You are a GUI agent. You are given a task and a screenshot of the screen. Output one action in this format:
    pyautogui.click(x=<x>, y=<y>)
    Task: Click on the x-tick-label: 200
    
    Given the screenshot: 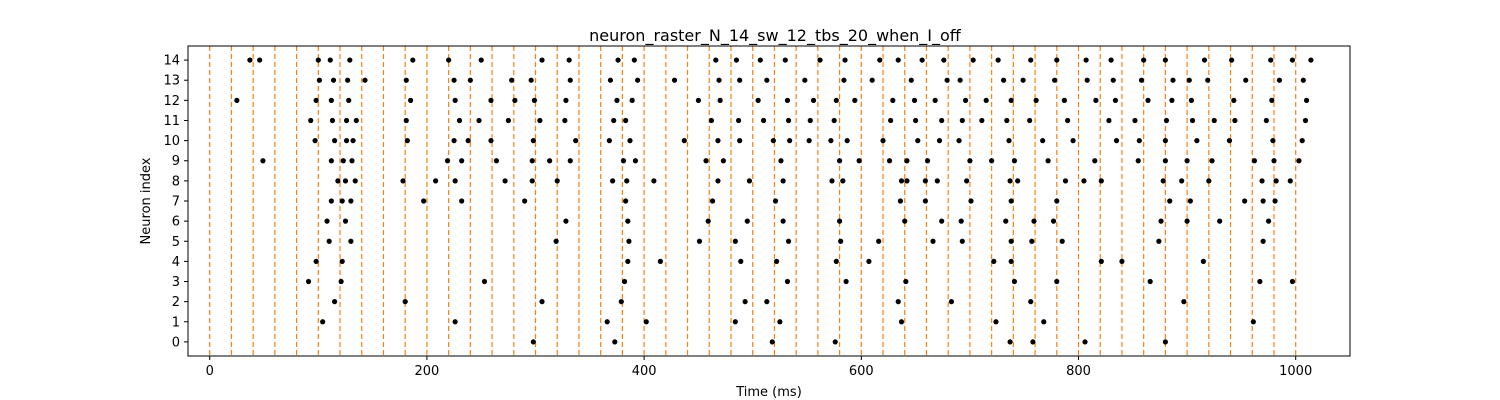 What is the action you would take?
    pyautogui.click(x=427, y=371)
    